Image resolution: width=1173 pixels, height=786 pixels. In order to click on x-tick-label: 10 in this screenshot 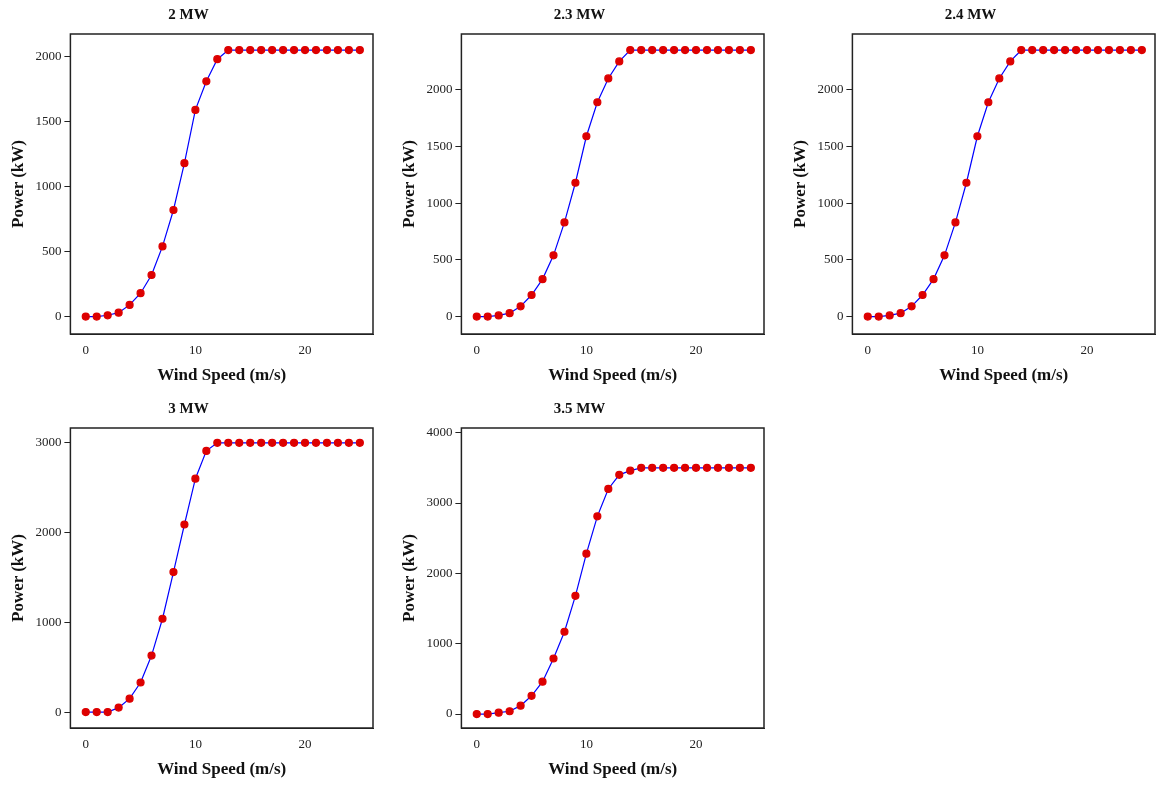, I will do `click(586, 350)`.